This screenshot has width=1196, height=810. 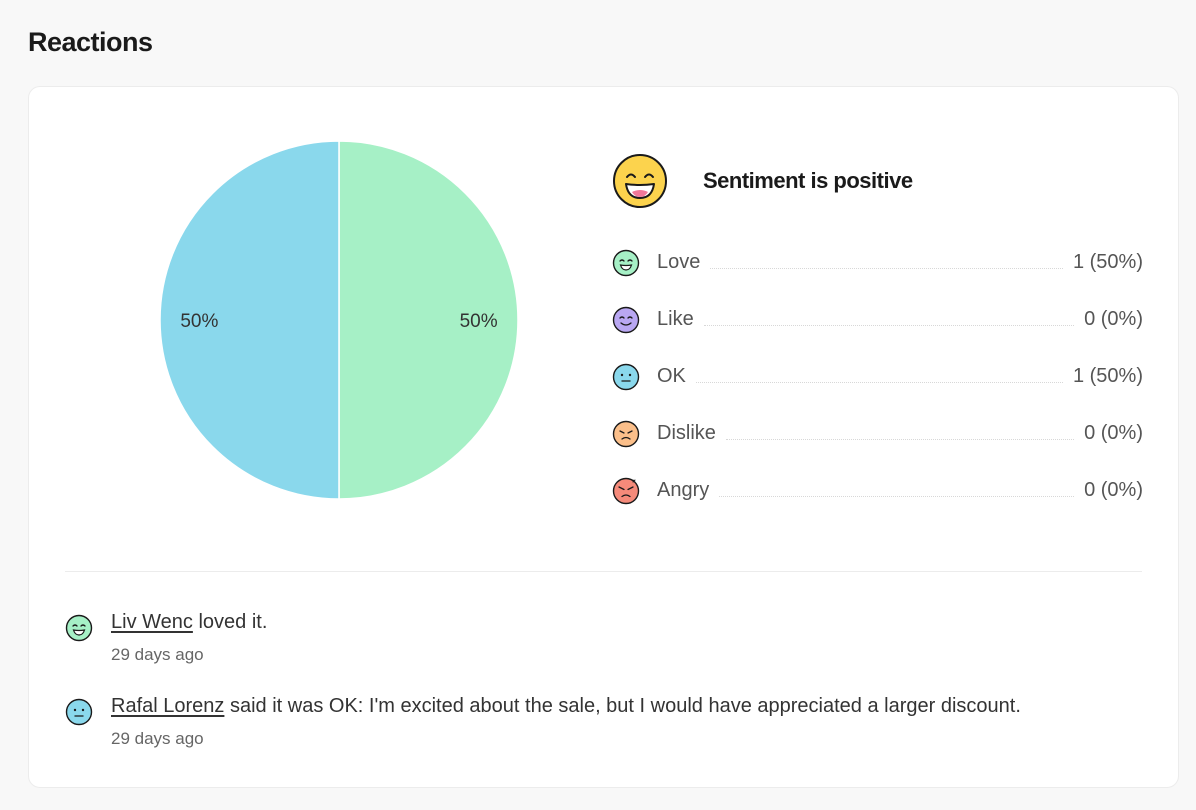 I want to click on breakdown-label: Love, so click(x=679, y=262).